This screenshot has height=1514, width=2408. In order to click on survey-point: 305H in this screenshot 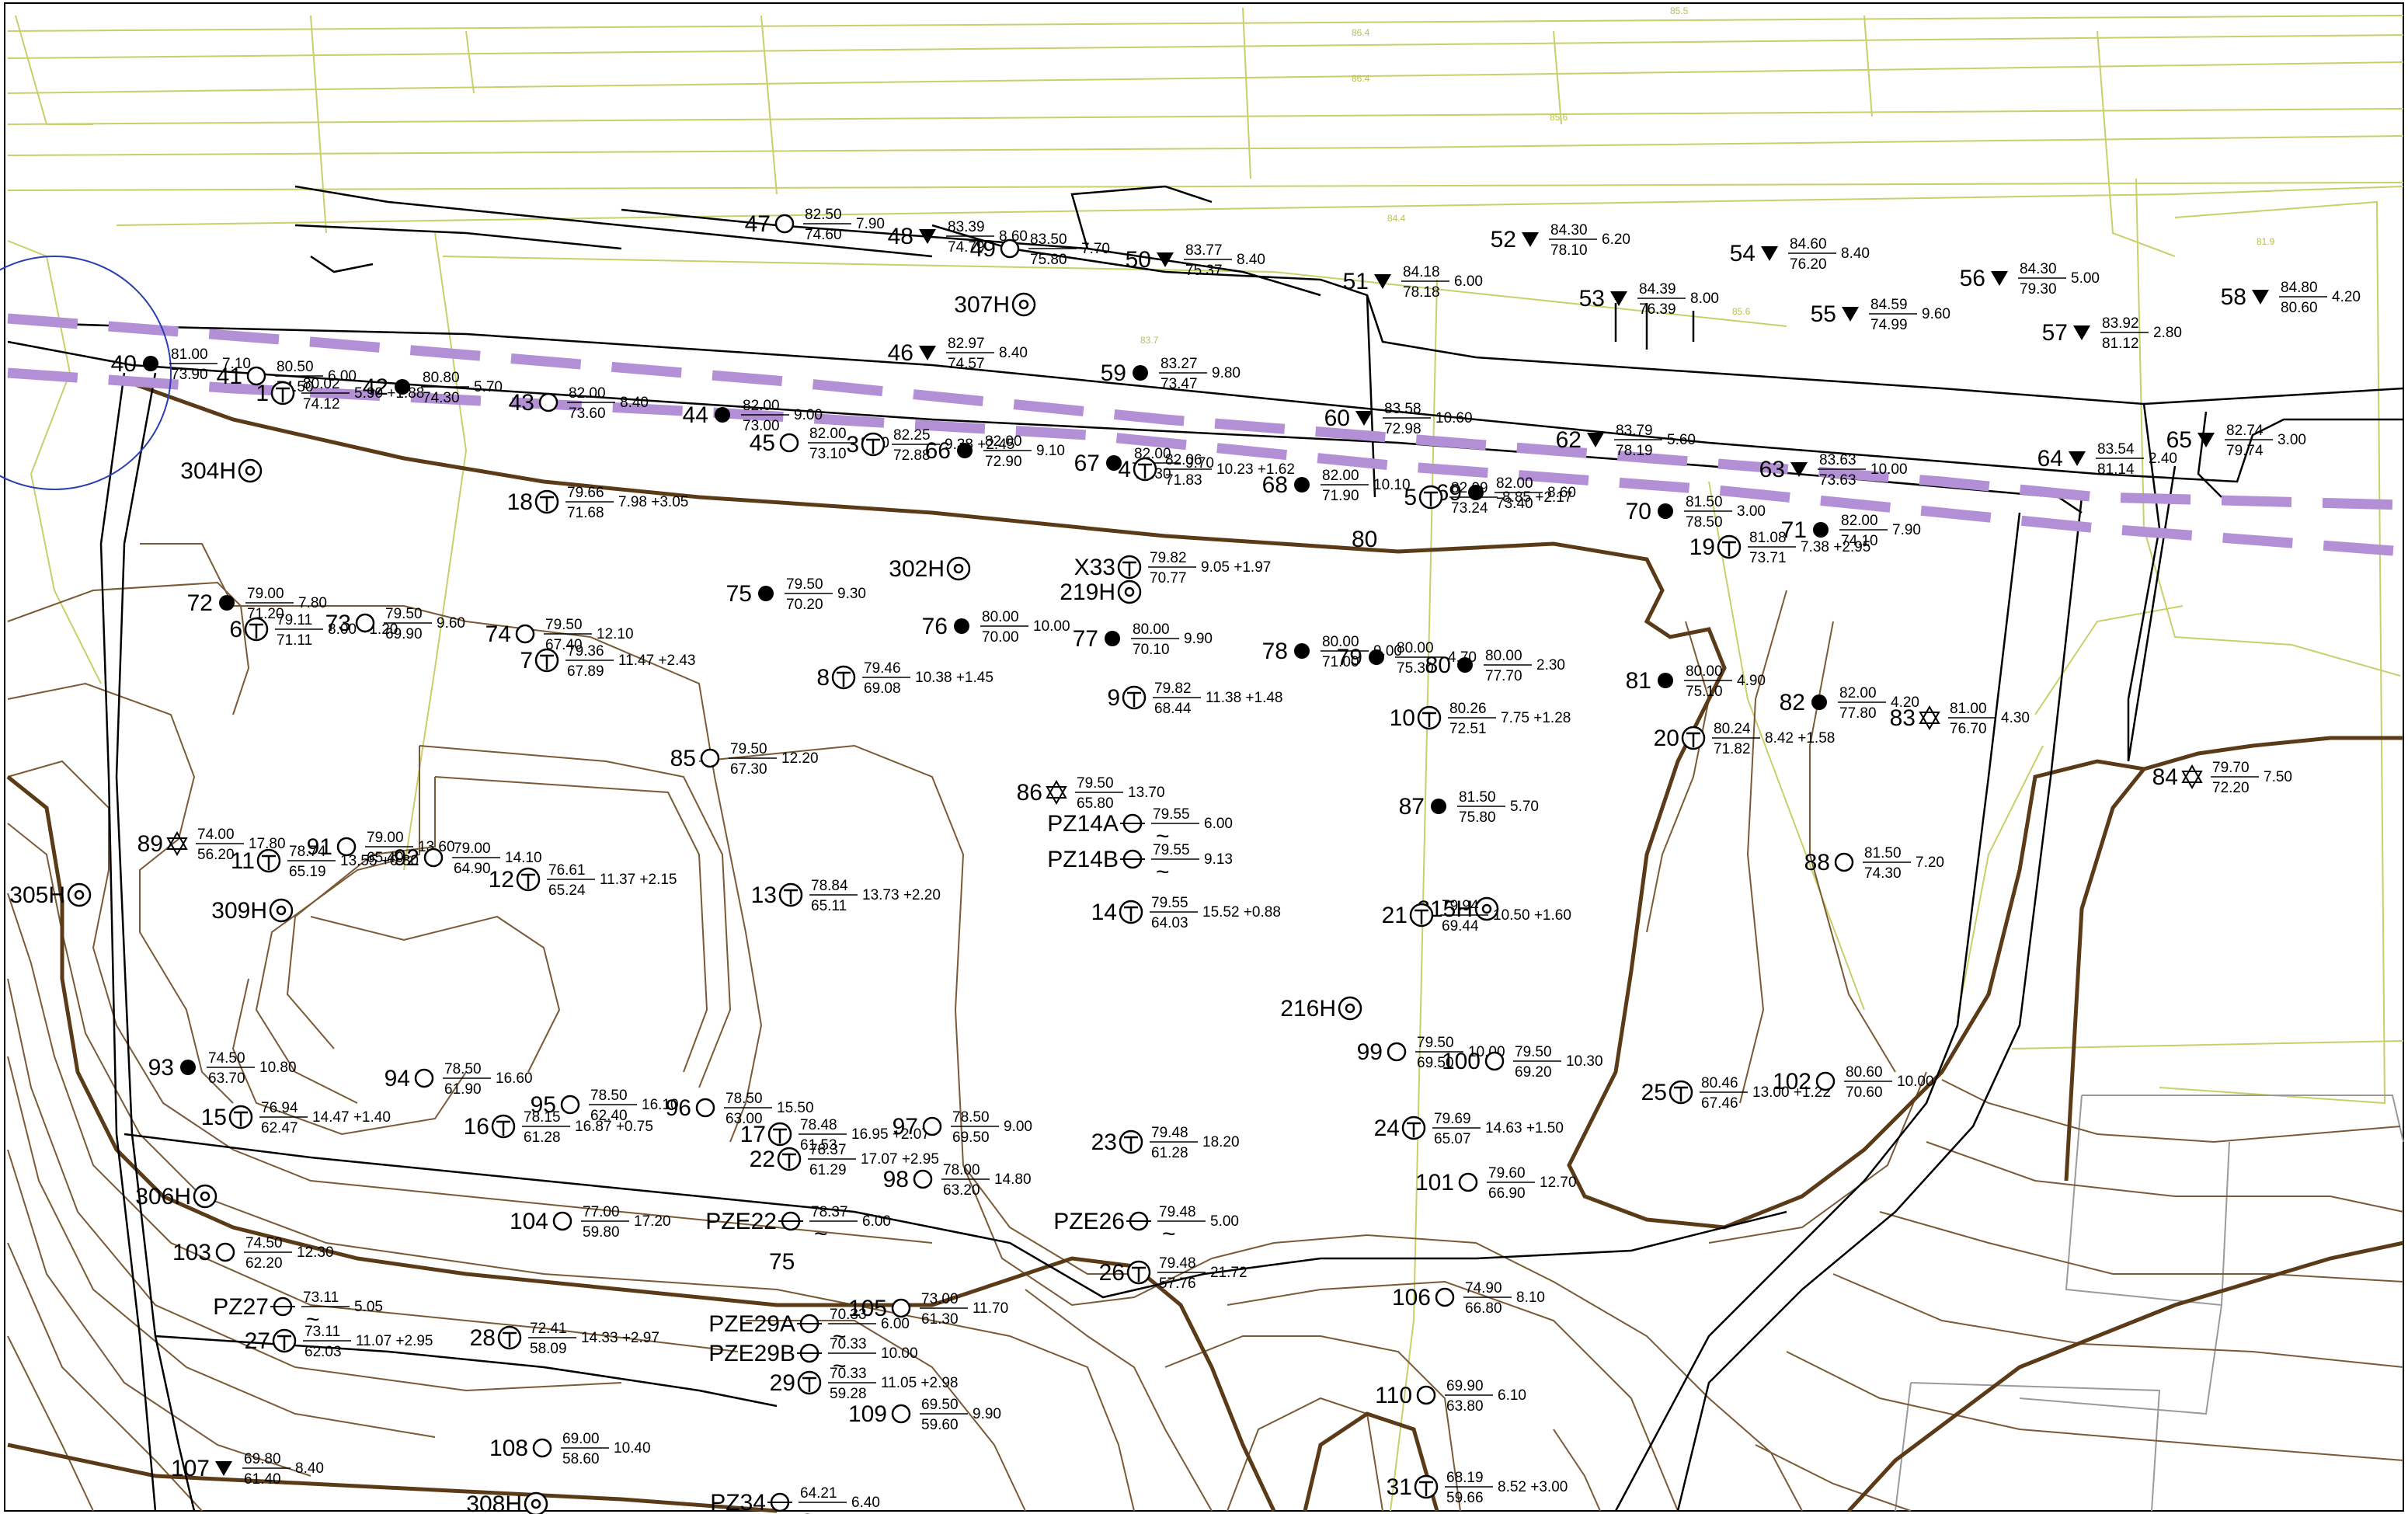, I will do `click(50, 895)`.